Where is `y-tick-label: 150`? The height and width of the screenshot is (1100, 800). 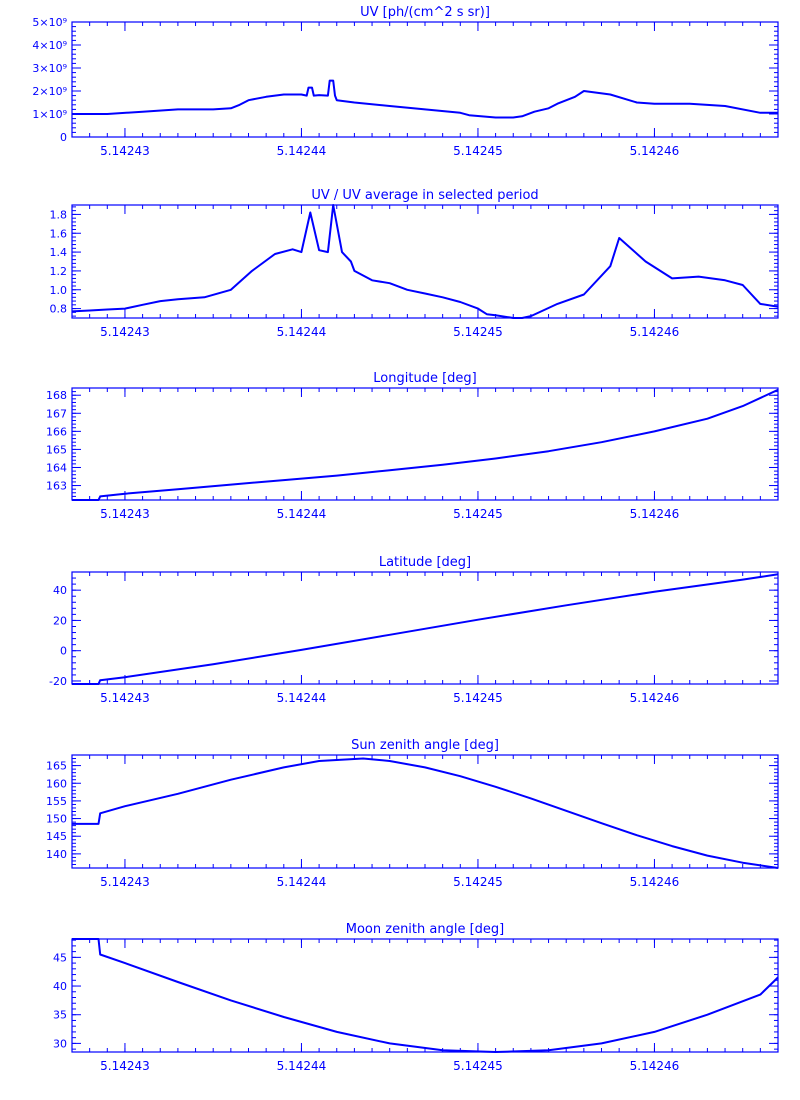 y-tick-label: 150 is located at coordinates (56, 819).